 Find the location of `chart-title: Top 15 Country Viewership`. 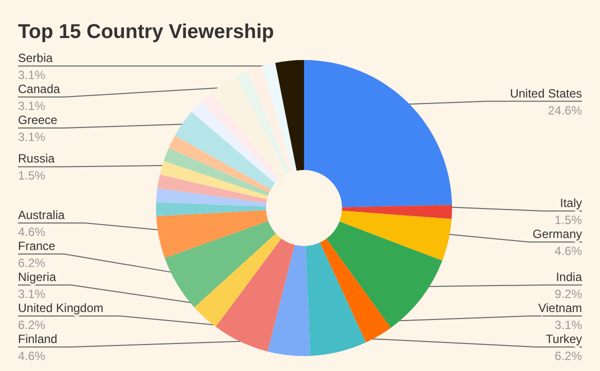

chart-title: Top 15 Country Viewership is located at coordinates (146, 32).